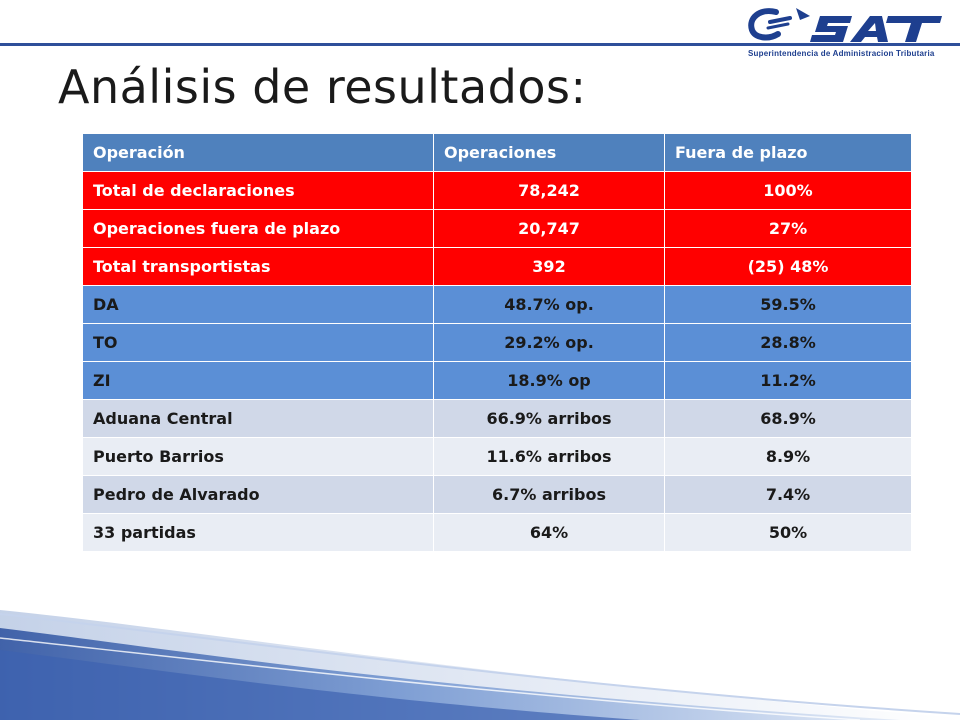 The height and width of the screenshot is (720, 960). What do you see at coordinates (258, 190) in the screenshot?
I see `table-cell: Total de declaraciones` at bounding box center [258, 190].